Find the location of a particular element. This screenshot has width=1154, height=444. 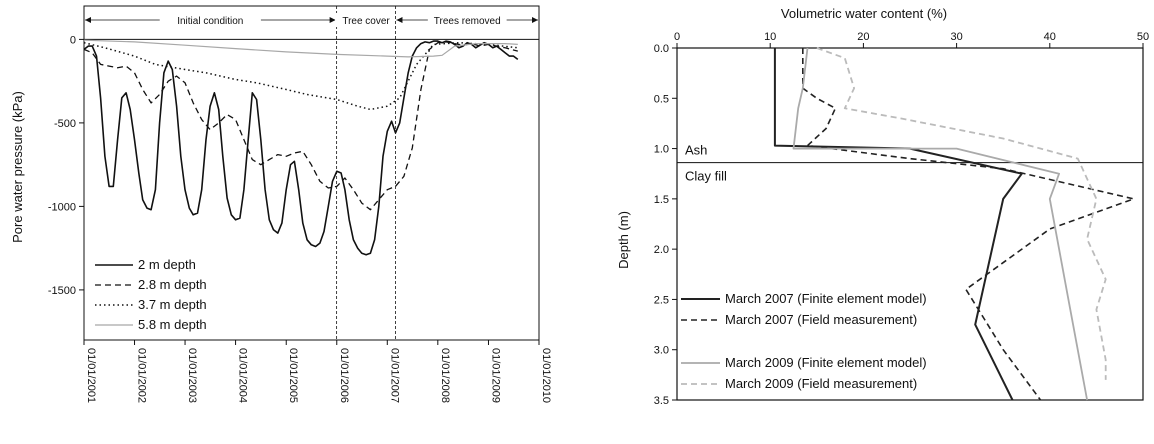

legend-label-2-8-m-depth: 2.8 m depth is located at coordinates (172, 284).